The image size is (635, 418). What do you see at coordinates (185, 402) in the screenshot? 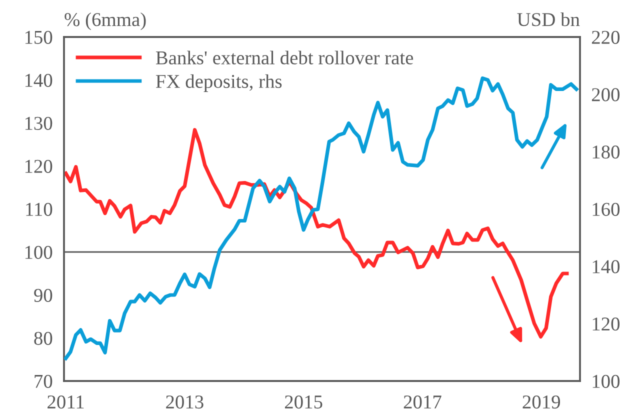
I see `x-tick-label: 2013` at bounding box center [185, 402].